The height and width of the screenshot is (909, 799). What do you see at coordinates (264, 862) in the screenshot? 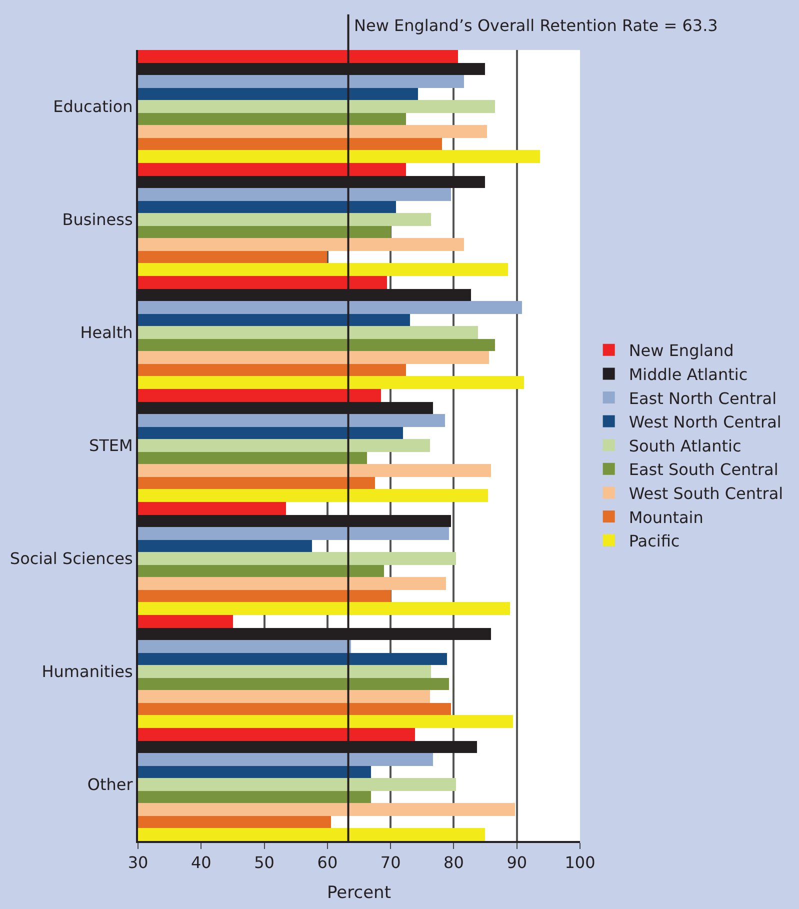
I see `x-tick-label: 50` at bounding box center [264, 862].